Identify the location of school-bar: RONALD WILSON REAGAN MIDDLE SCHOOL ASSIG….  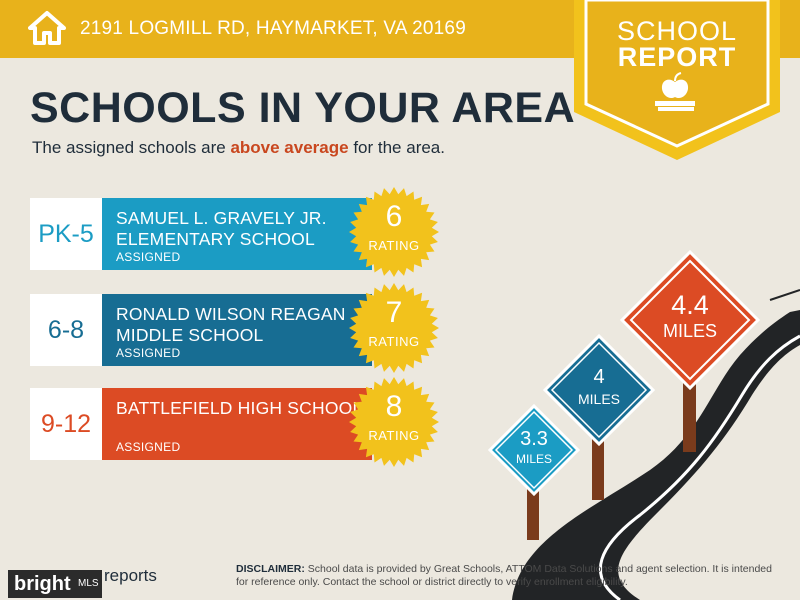
(237, 330).